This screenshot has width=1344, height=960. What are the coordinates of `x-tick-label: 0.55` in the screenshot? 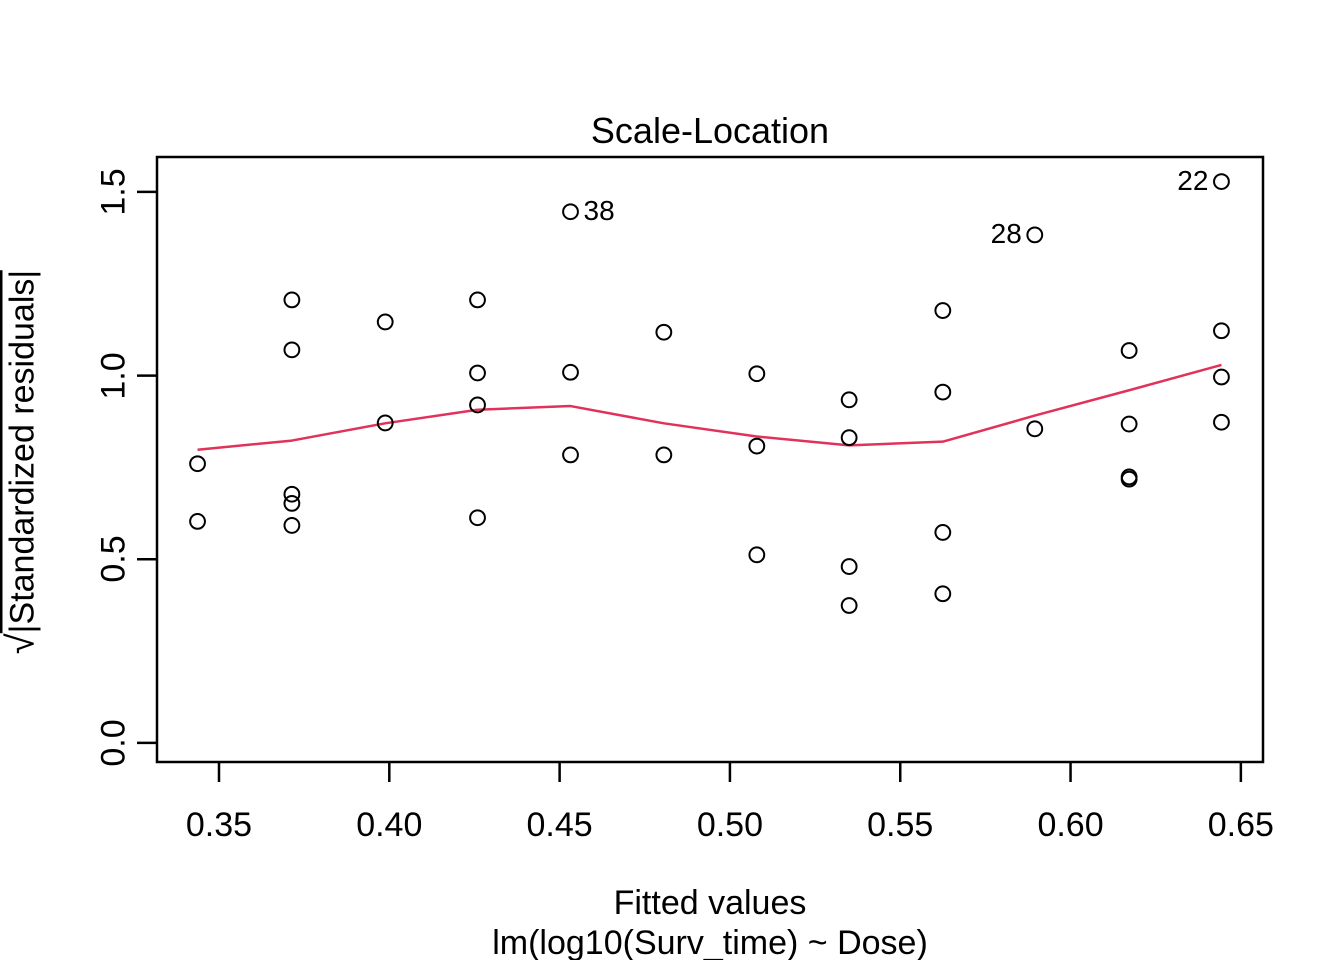 It's located at (900, 825).